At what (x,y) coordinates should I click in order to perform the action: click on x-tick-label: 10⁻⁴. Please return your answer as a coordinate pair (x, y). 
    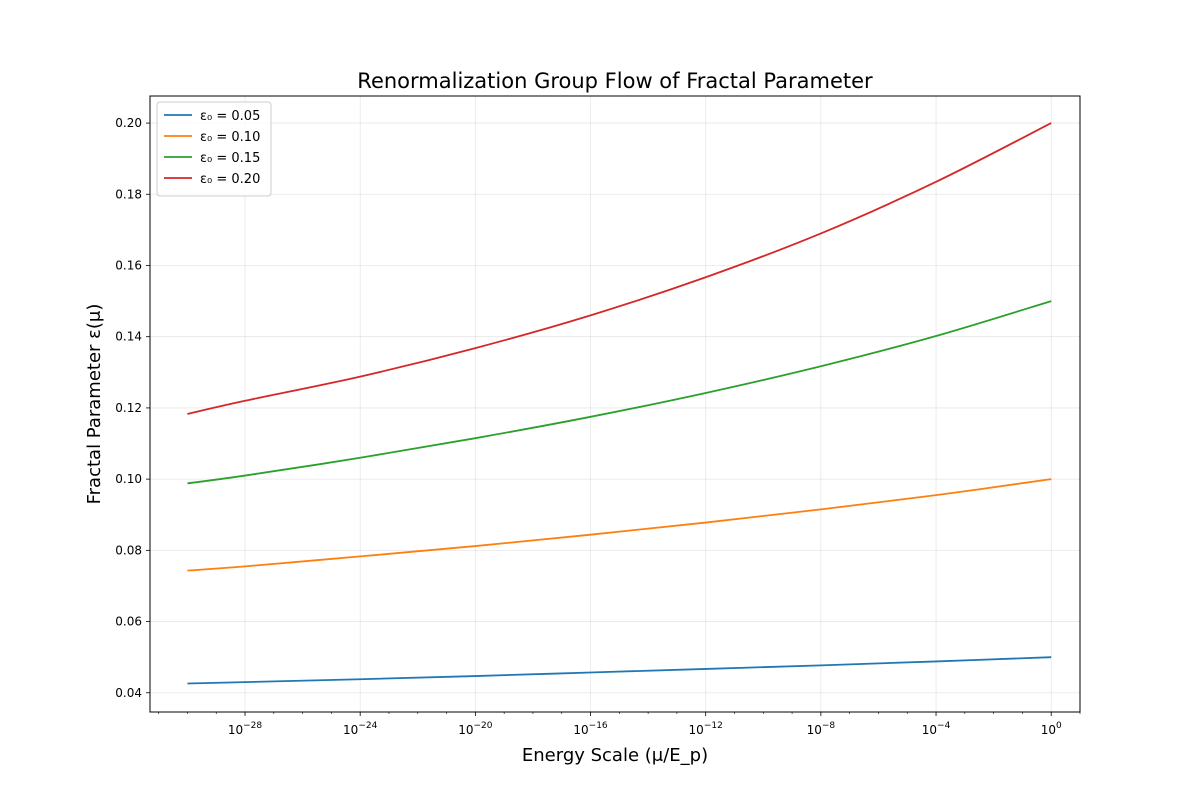
    Looking at the image, I should click on (936, 729).